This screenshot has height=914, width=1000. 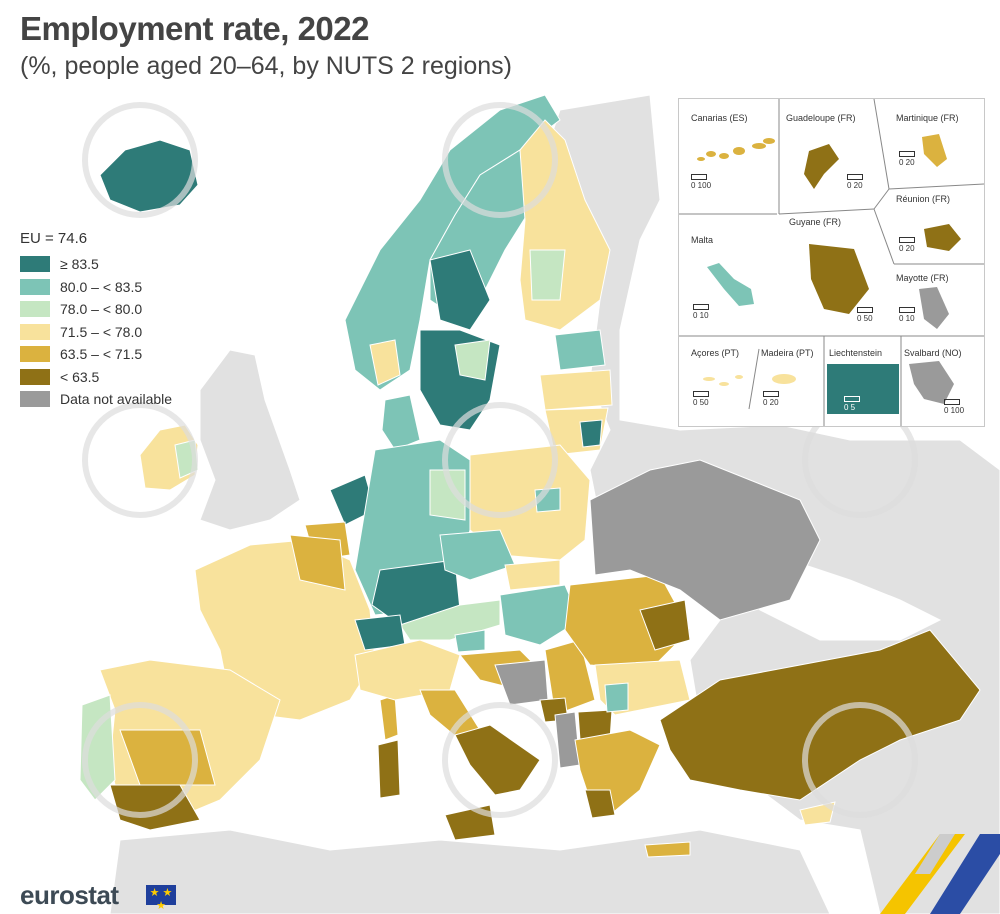 I want to click on region-greece-west, so click(x=600, y=804).